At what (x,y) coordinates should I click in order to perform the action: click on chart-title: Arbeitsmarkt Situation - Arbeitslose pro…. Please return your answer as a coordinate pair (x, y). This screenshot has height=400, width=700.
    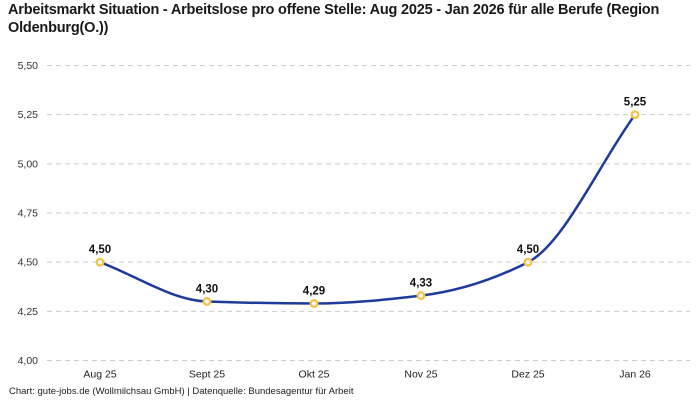
    Looking at the image, I should click on (334, 19).